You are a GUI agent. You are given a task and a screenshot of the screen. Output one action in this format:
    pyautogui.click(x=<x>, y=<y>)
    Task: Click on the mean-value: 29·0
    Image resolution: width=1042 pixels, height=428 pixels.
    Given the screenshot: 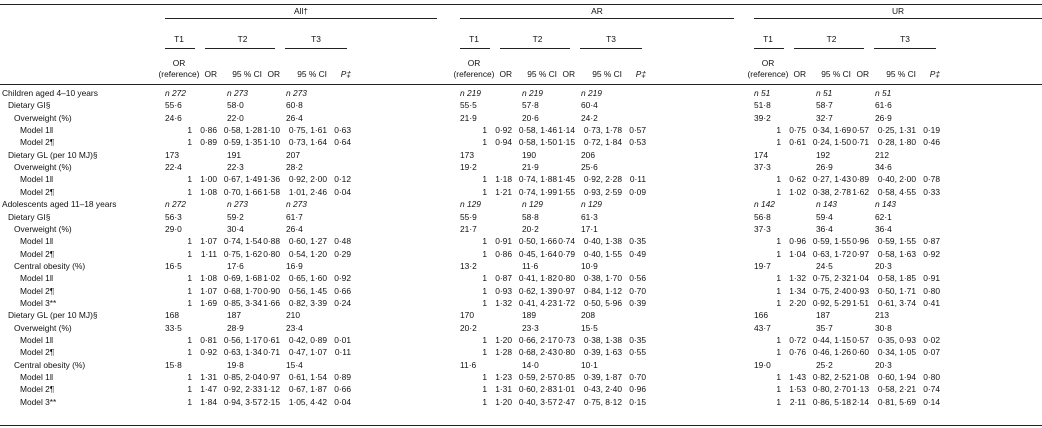 What is the action you would take?
    pyautogui.click(x=173, y=229)
    